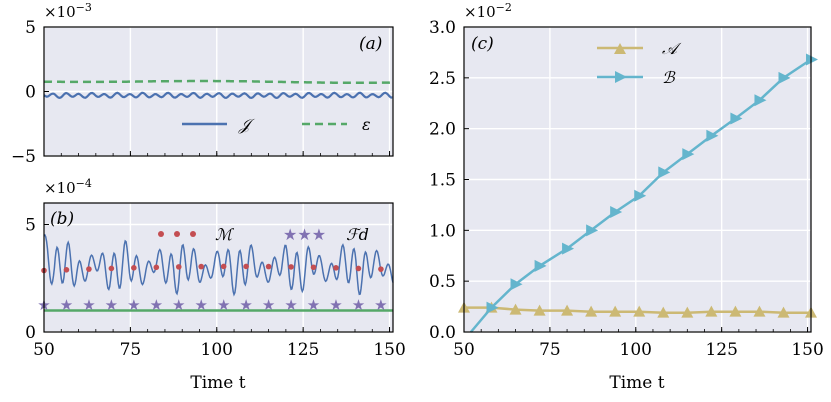  Describe the element at coordinates (357, 234) in the screenshot. I see `legend-Fd: ℱd` at that location.